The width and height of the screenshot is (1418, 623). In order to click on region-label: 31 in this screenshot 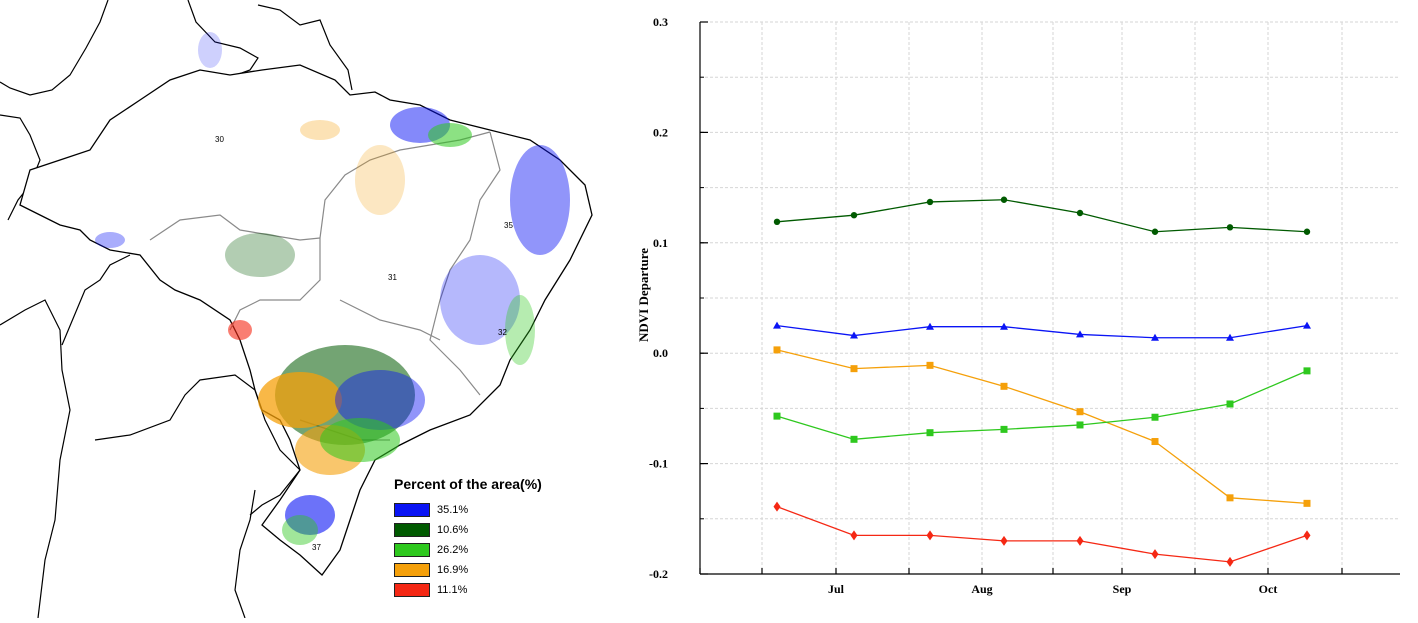, I will do `click(392, 277)`.